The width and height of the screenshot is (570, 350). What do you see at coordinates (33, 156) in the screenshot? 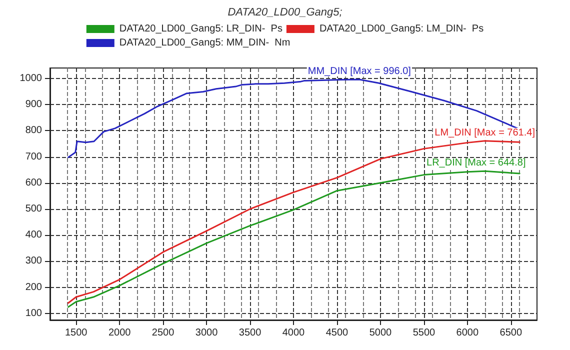
I see `y-tick-label: 700` at bounding box center [33, 156].